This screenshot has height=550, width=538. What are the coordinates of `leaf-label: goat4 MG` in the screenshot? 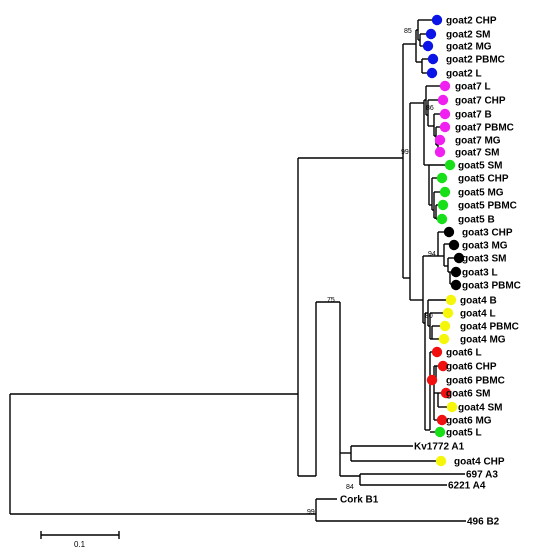 It's located at (483, 340).